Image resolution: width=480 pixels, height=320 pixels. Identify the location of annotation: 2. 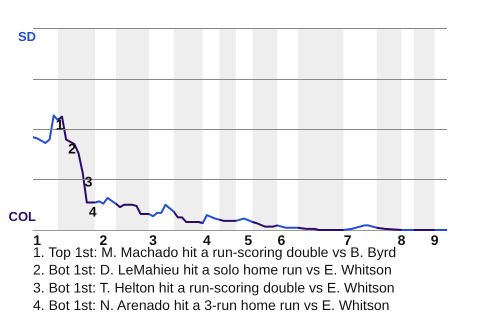
(72, 148).